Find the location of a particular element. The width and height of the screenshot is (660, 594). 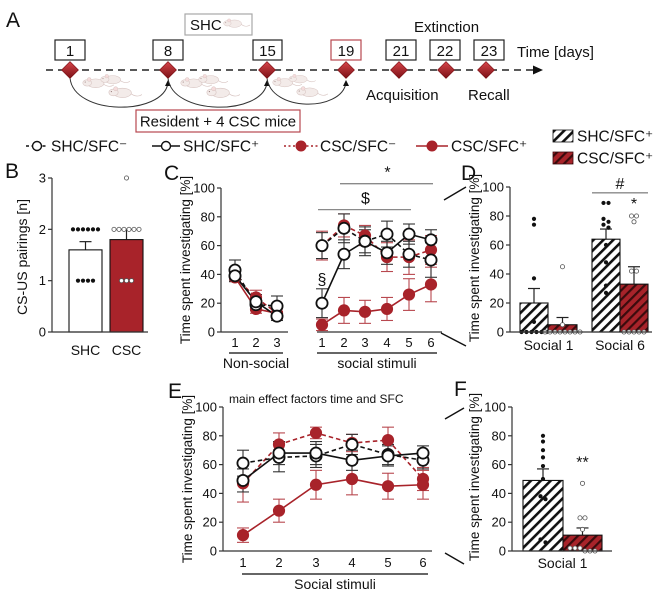

legend-filled-circle-icon is located at coordinates (301, 146).